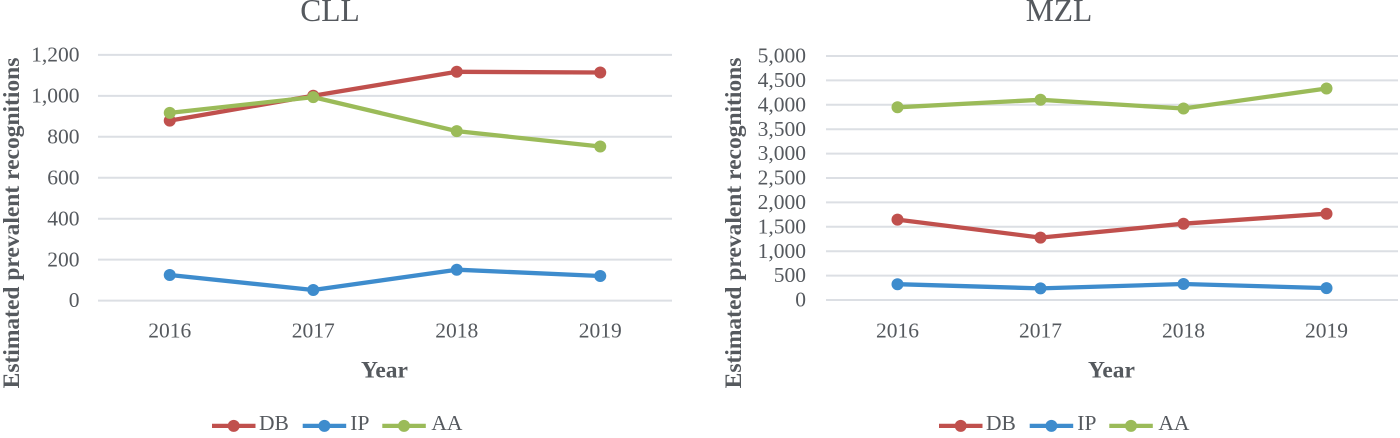 This screenshot has height=438, width=1400. I want to click on svg-text: 5,000, so click(782, 56).